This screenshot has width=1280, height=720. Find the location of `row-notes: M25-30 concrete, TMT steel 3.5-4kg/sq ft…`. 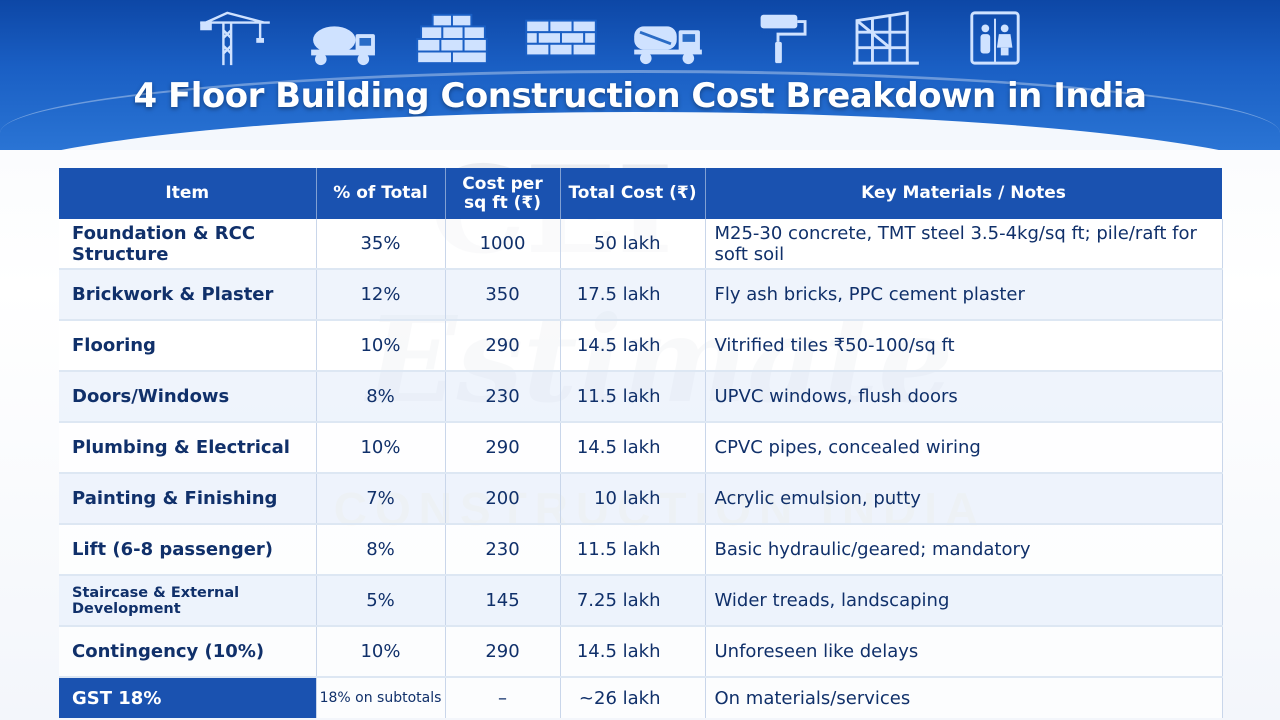

row-notes: M25-30 concrete, TMT steel 3.5-4kg/sq ft… is located at coordinates (964, 244).